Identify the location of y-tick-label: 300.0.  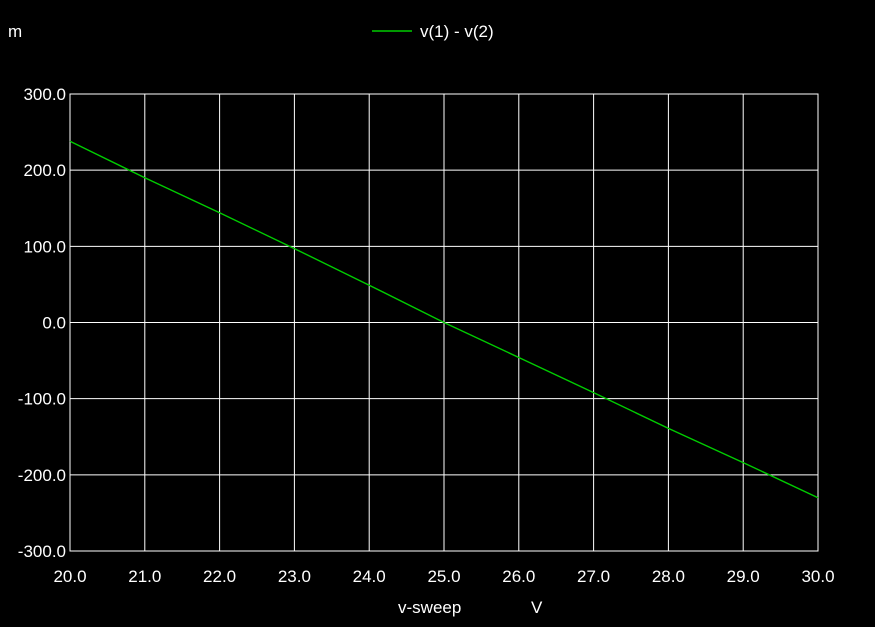
(44, 94).